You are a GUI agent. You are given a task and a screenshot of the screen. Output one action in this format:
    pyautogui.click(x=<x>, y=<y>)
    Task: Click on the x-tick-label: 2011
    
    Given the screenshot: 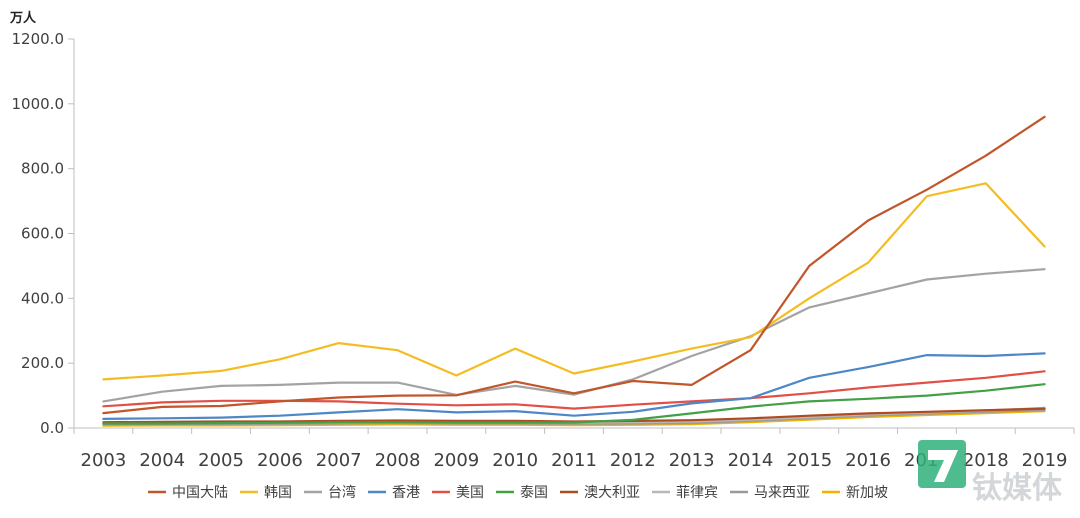 What is the action you would take?
    pyautogui.click(x=574, y=460)
    